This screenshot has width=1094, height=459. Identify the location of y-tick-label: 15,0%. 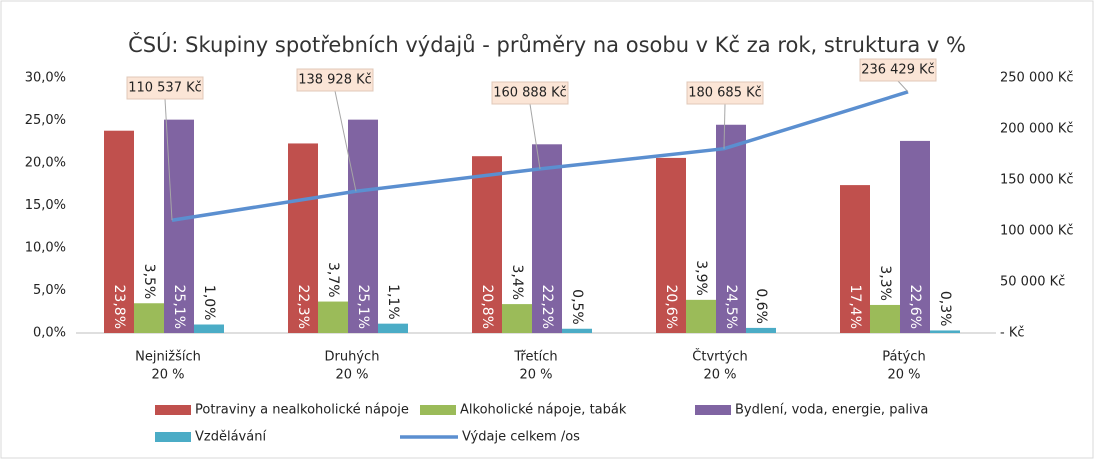
(45, 205).